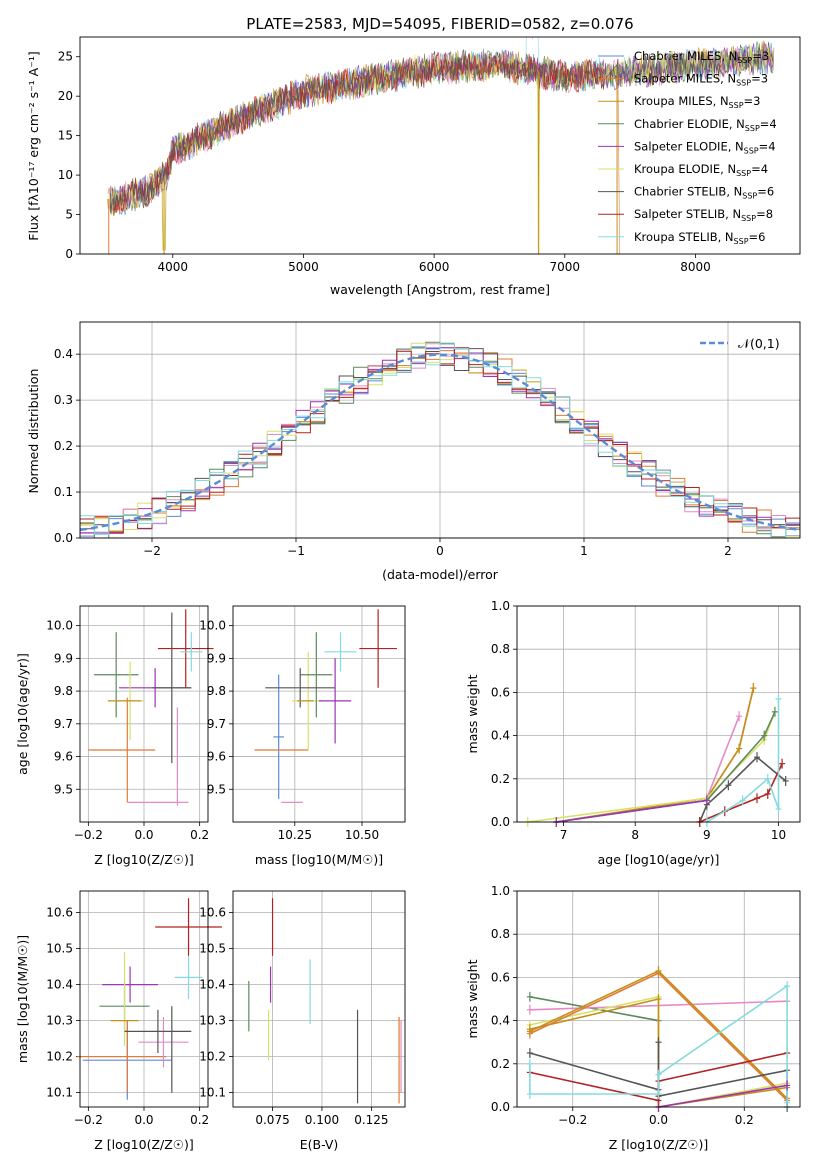 This screenshot has width=819, height=1170. Describe the element at coordinates (63, 492) in the screenshot. I see `y-tick-label: 0.1` at that location.